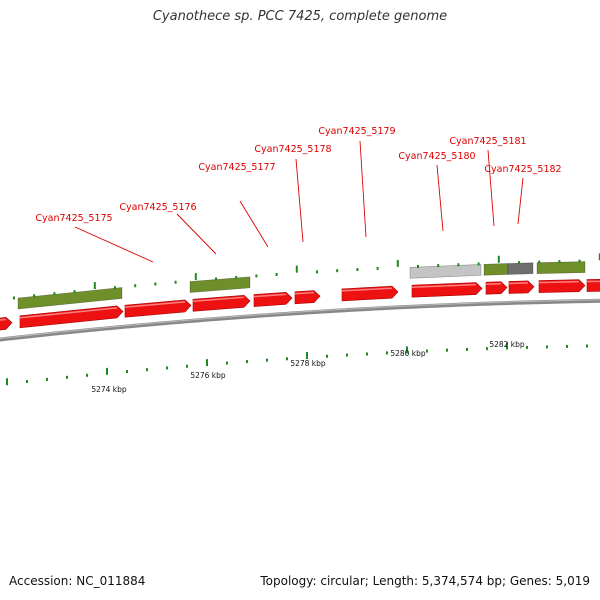  What do you see at coordinates (522, 169) in the screenshot?
I see `gene-label-8: Cyan7425_5182` at bounding box center [522, 169].